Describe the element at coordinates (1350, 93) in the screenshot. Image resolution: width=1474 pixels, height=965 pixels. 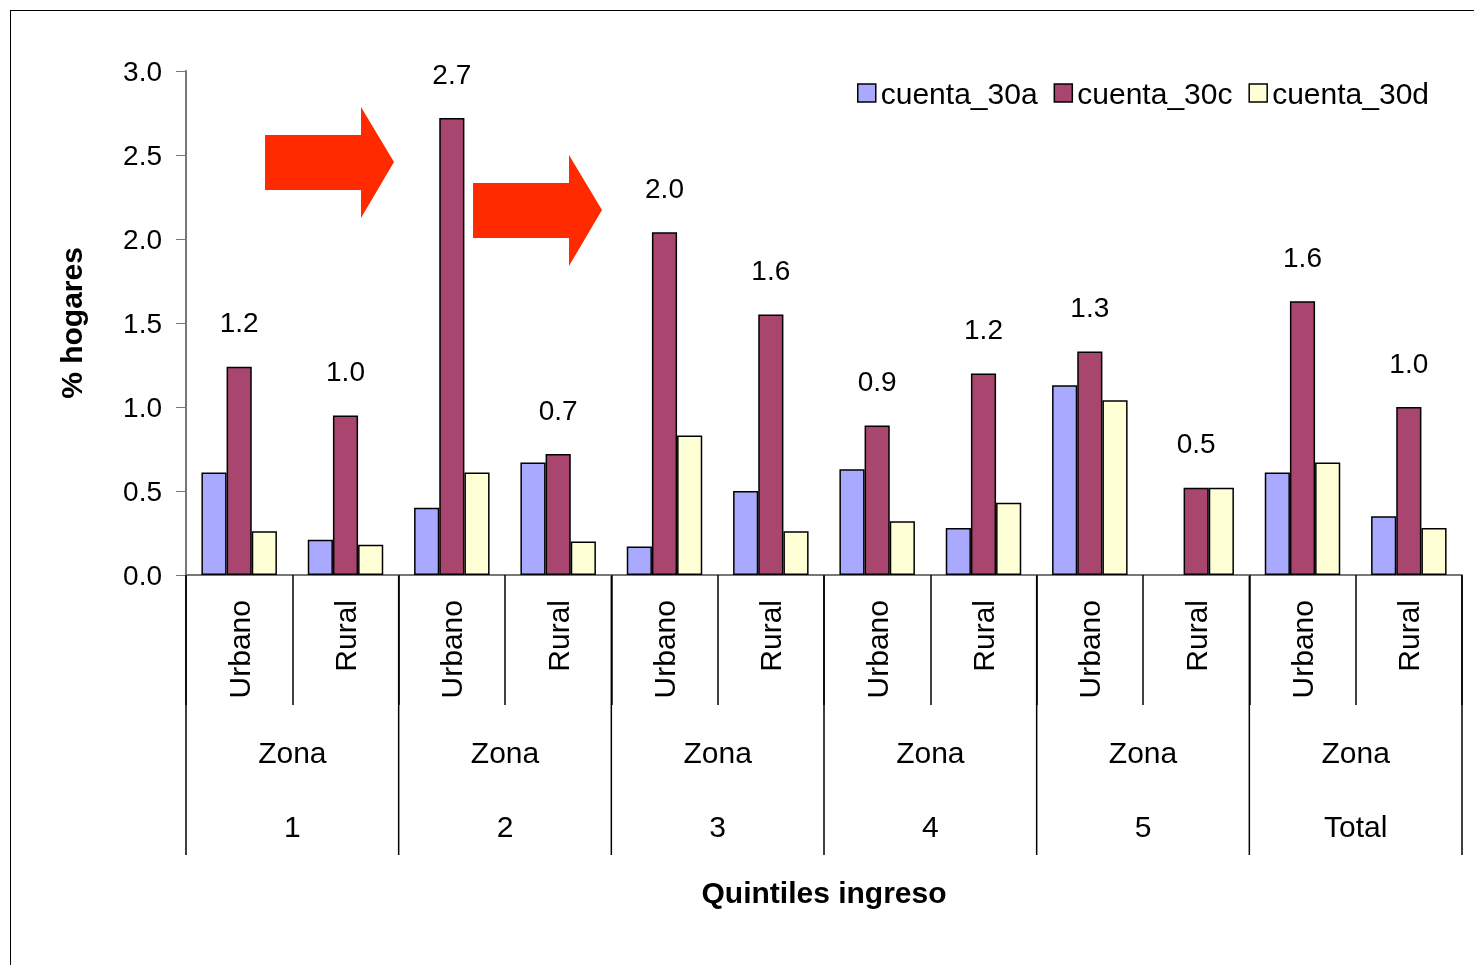
I see `legend-label: cuenta_30d` at that location.